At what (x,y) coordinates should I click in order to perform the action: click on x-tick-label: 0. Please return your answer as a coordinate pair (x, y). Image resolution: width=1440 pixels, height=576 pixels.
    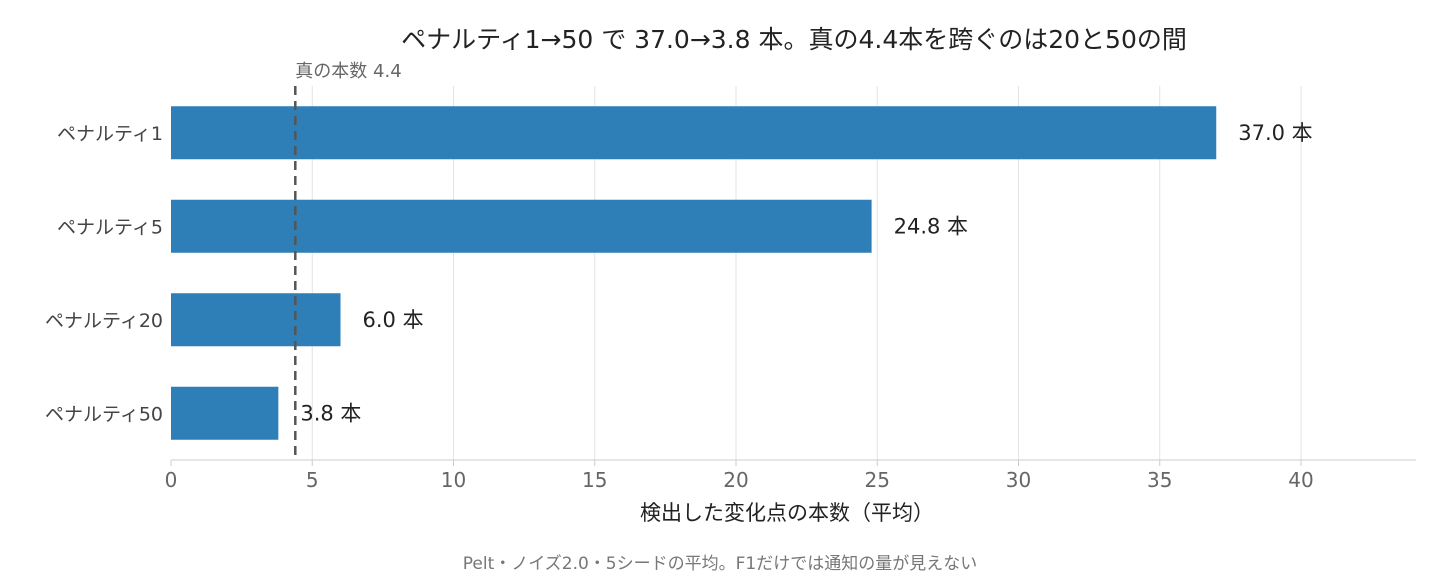
    Looking at the image, I should click on (171, 480).